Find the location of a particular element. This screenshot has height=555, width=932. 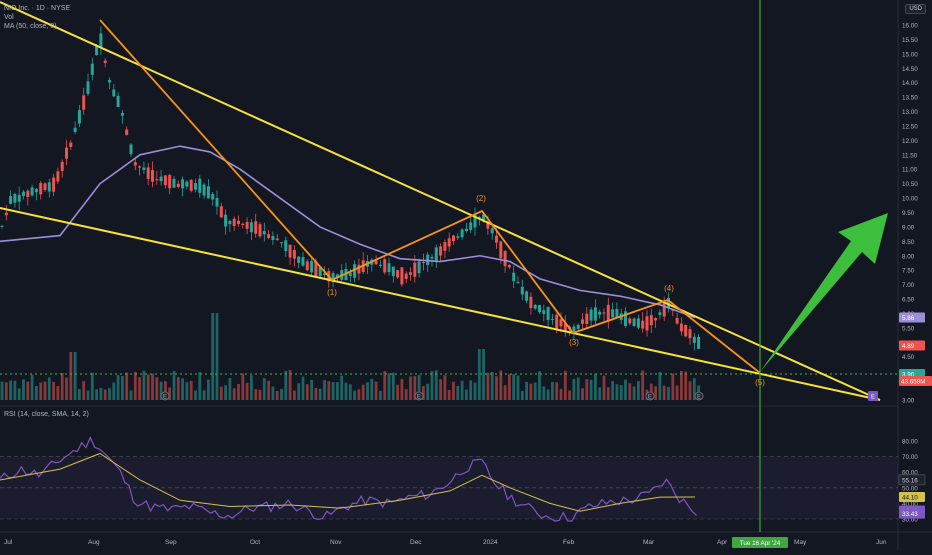

time-axis-label: Feb is located at coordinates (569, 542).